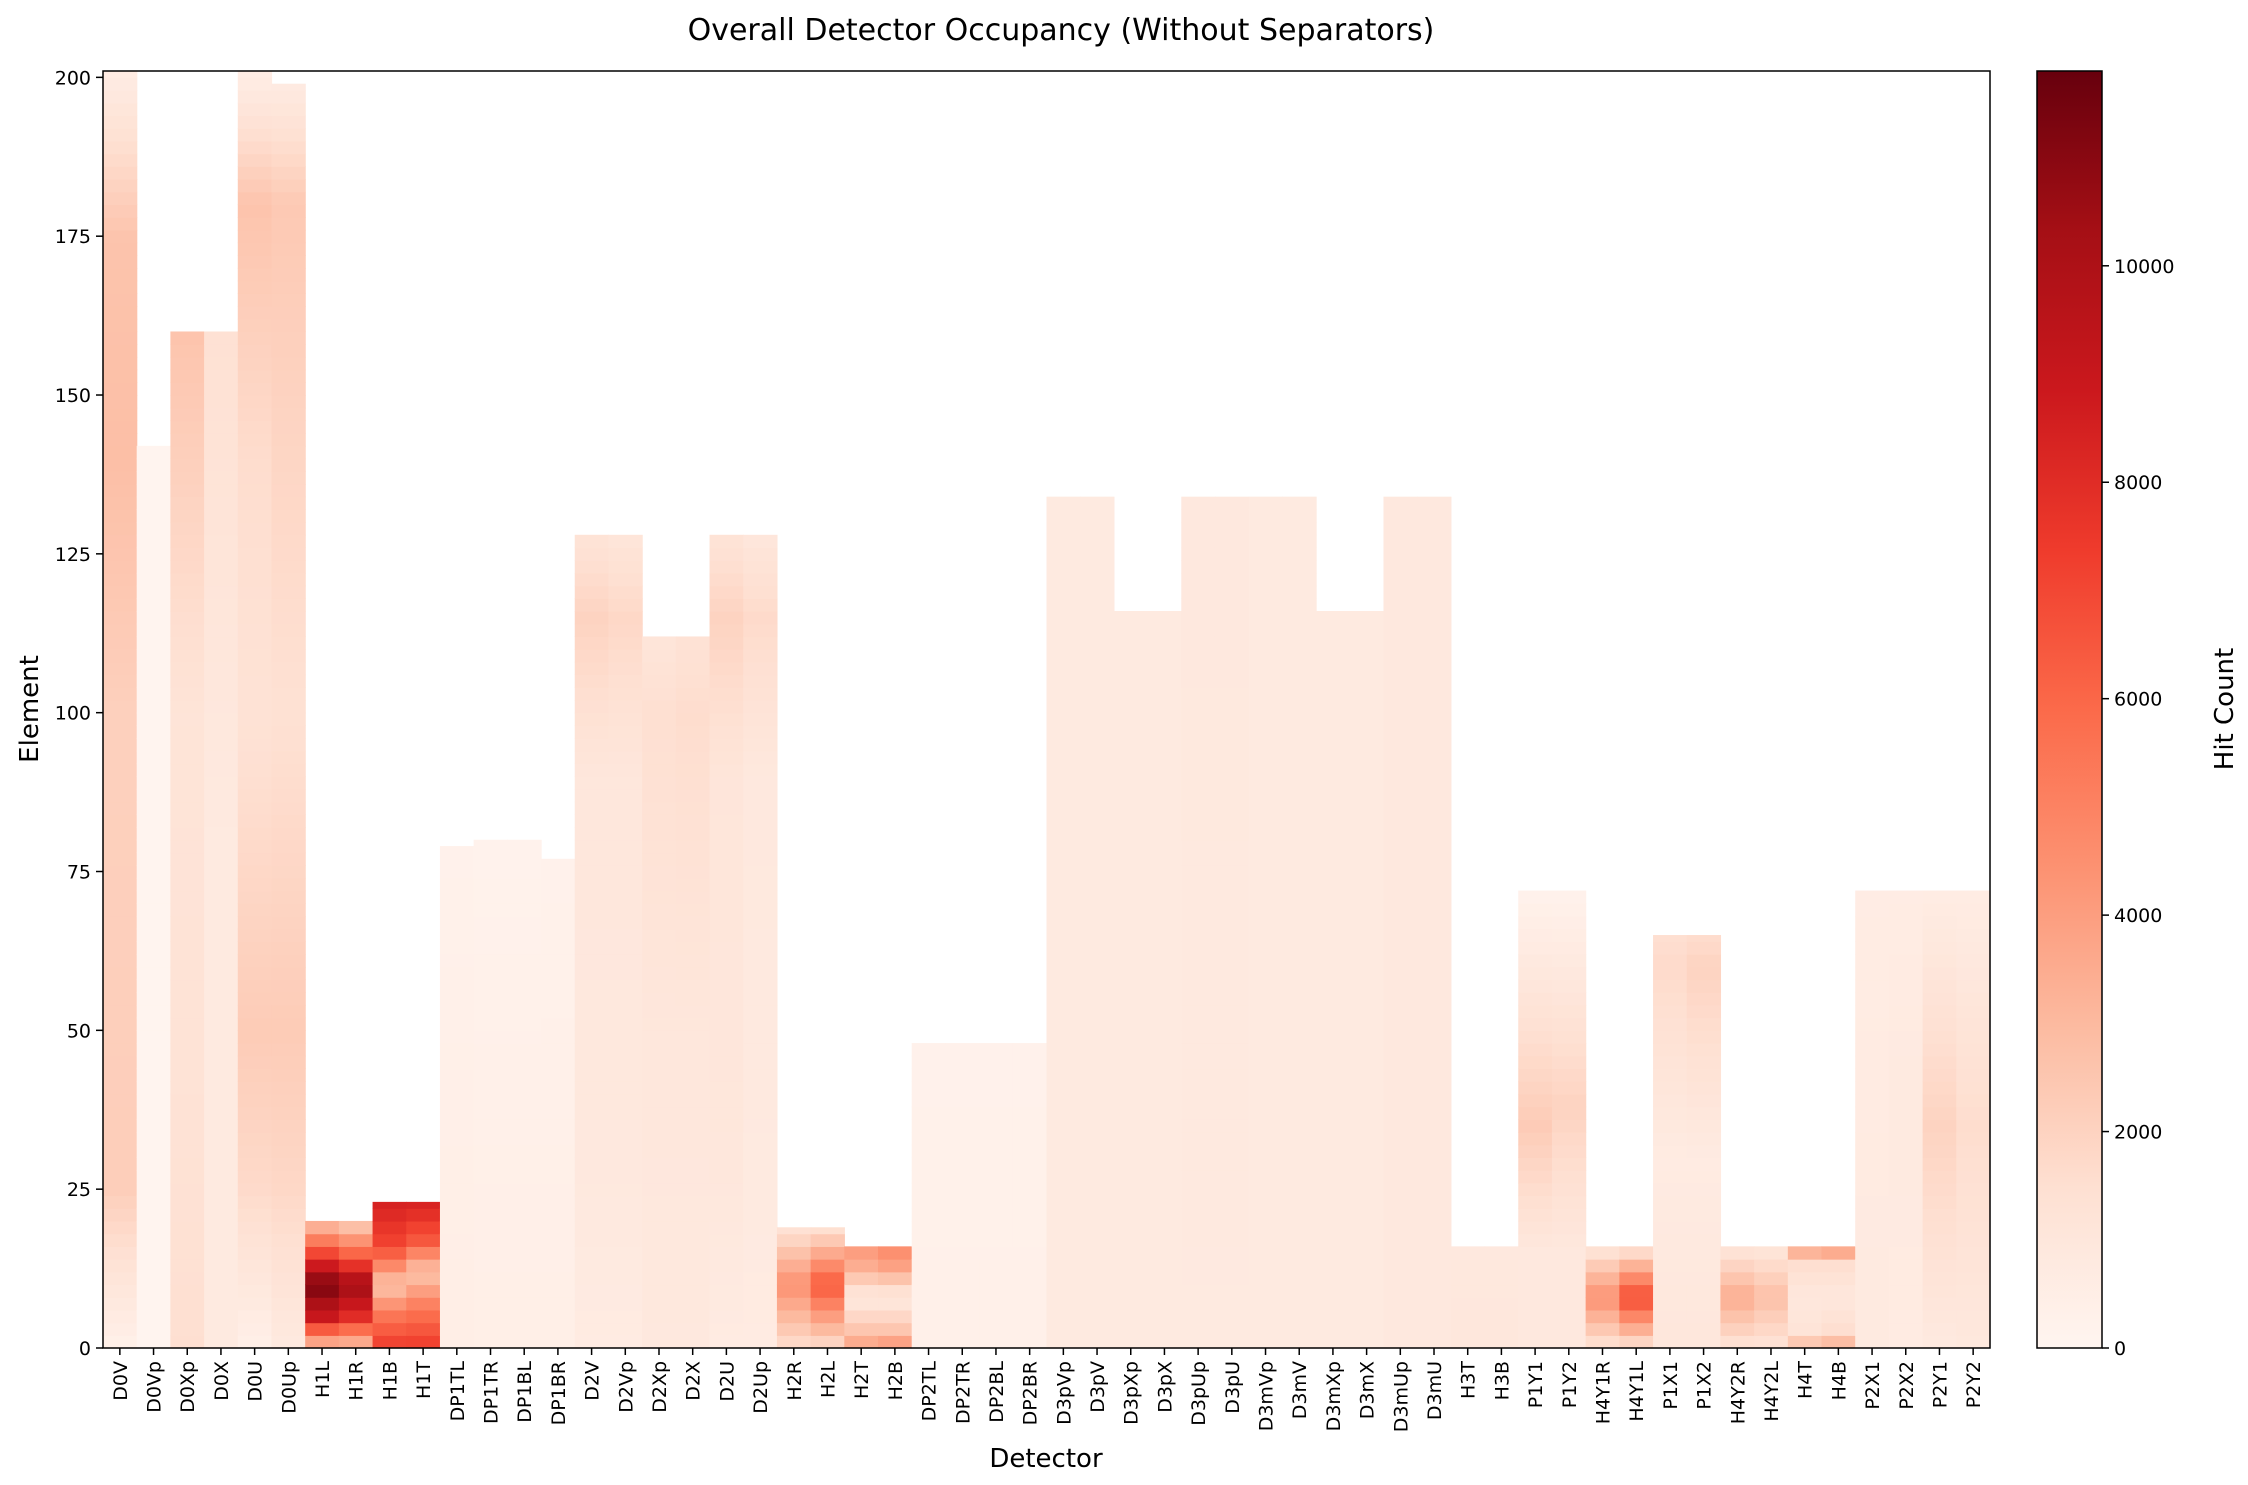 The width and height of the screenshot is (2248, 1485). I want to click on detector-column-D3pVp, so click(1063, 922).